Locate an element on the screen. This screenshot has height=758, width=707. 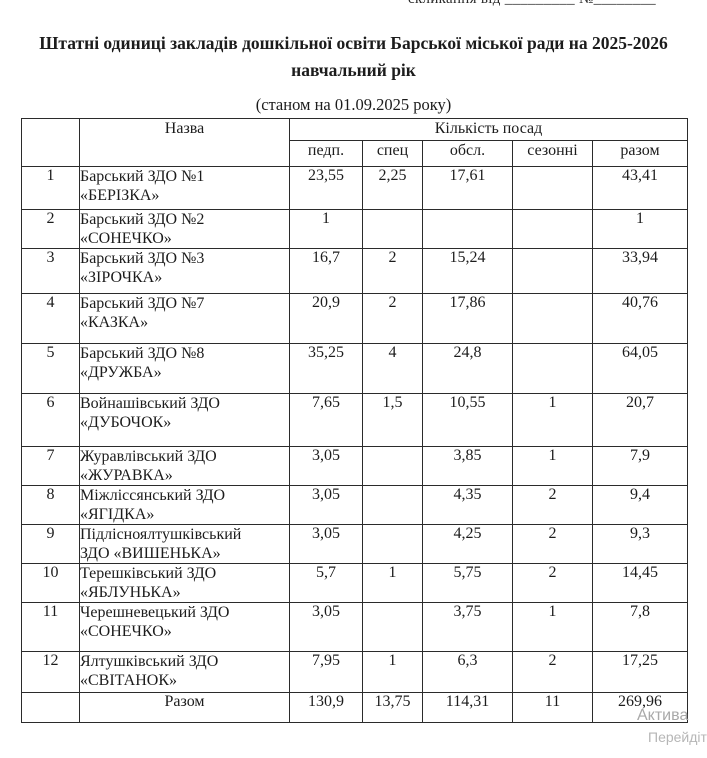
pedp-value: 5,7 is located at coordinates (326, 583).